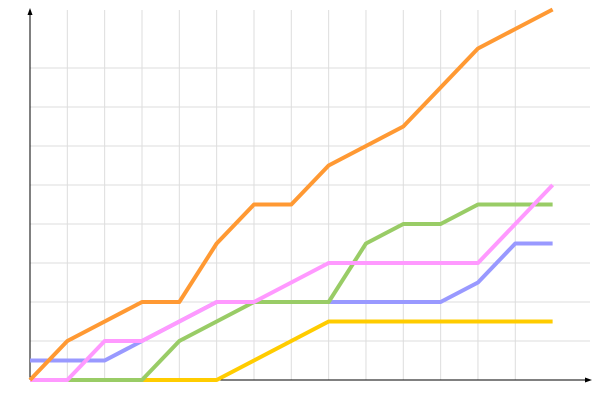  Describe the element at coordinates (588, 380) in the screenshot. I see `x-axis-arrow-icon` at that location.